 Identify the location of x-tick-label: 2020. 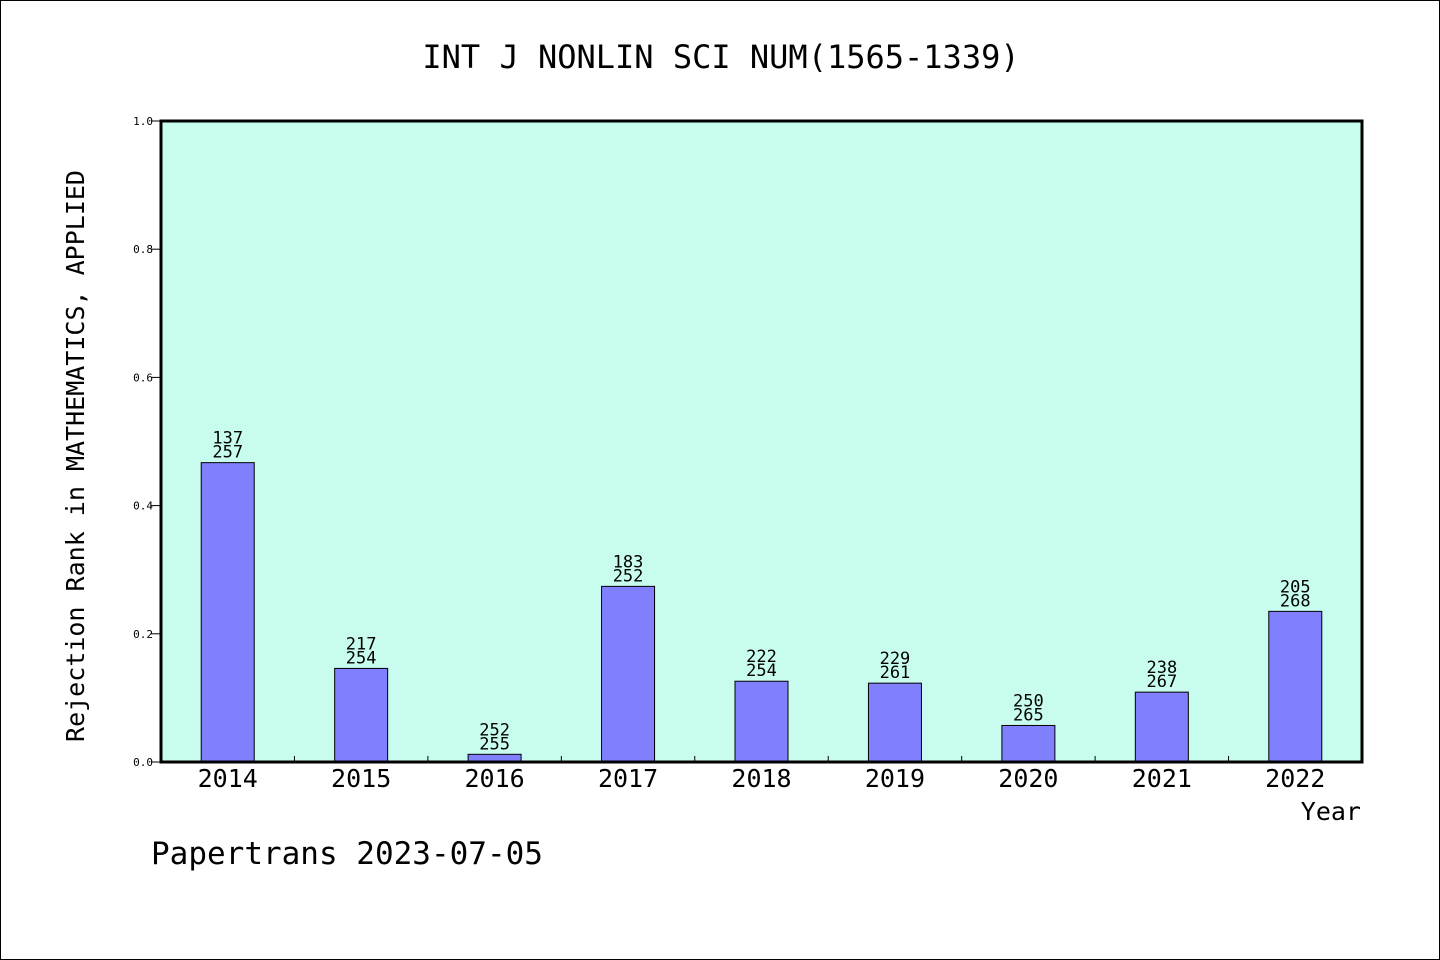
(1028, 778).